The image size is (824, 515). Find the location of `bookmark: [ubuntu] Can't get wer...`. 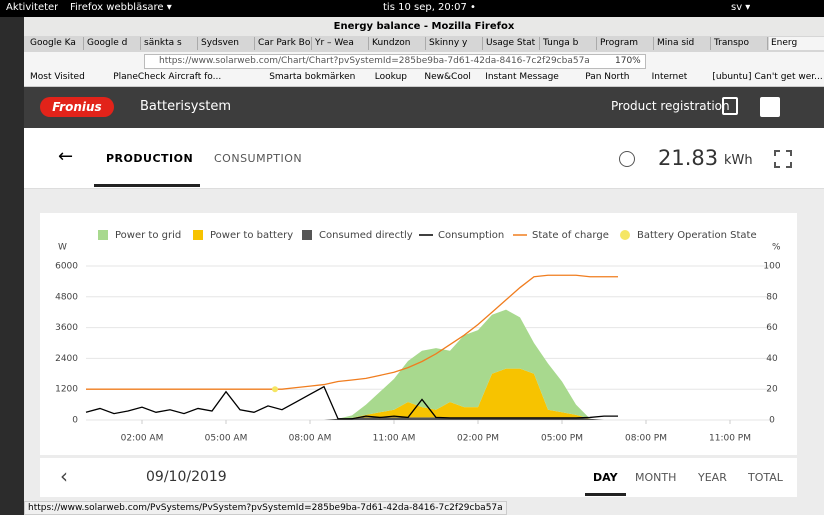

bookmark: [ubuntu] Can't get wer... is located at coordinates (767, 77).